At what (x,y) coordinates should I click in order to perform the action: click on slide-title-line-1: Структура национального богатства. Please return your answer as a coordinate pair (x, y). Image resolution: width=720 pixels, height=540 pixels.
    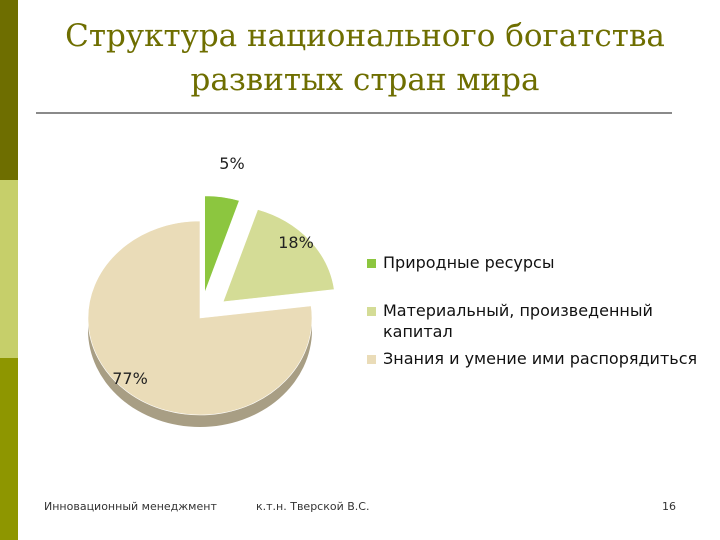
    Looking at the image, I should click on (365, 36).